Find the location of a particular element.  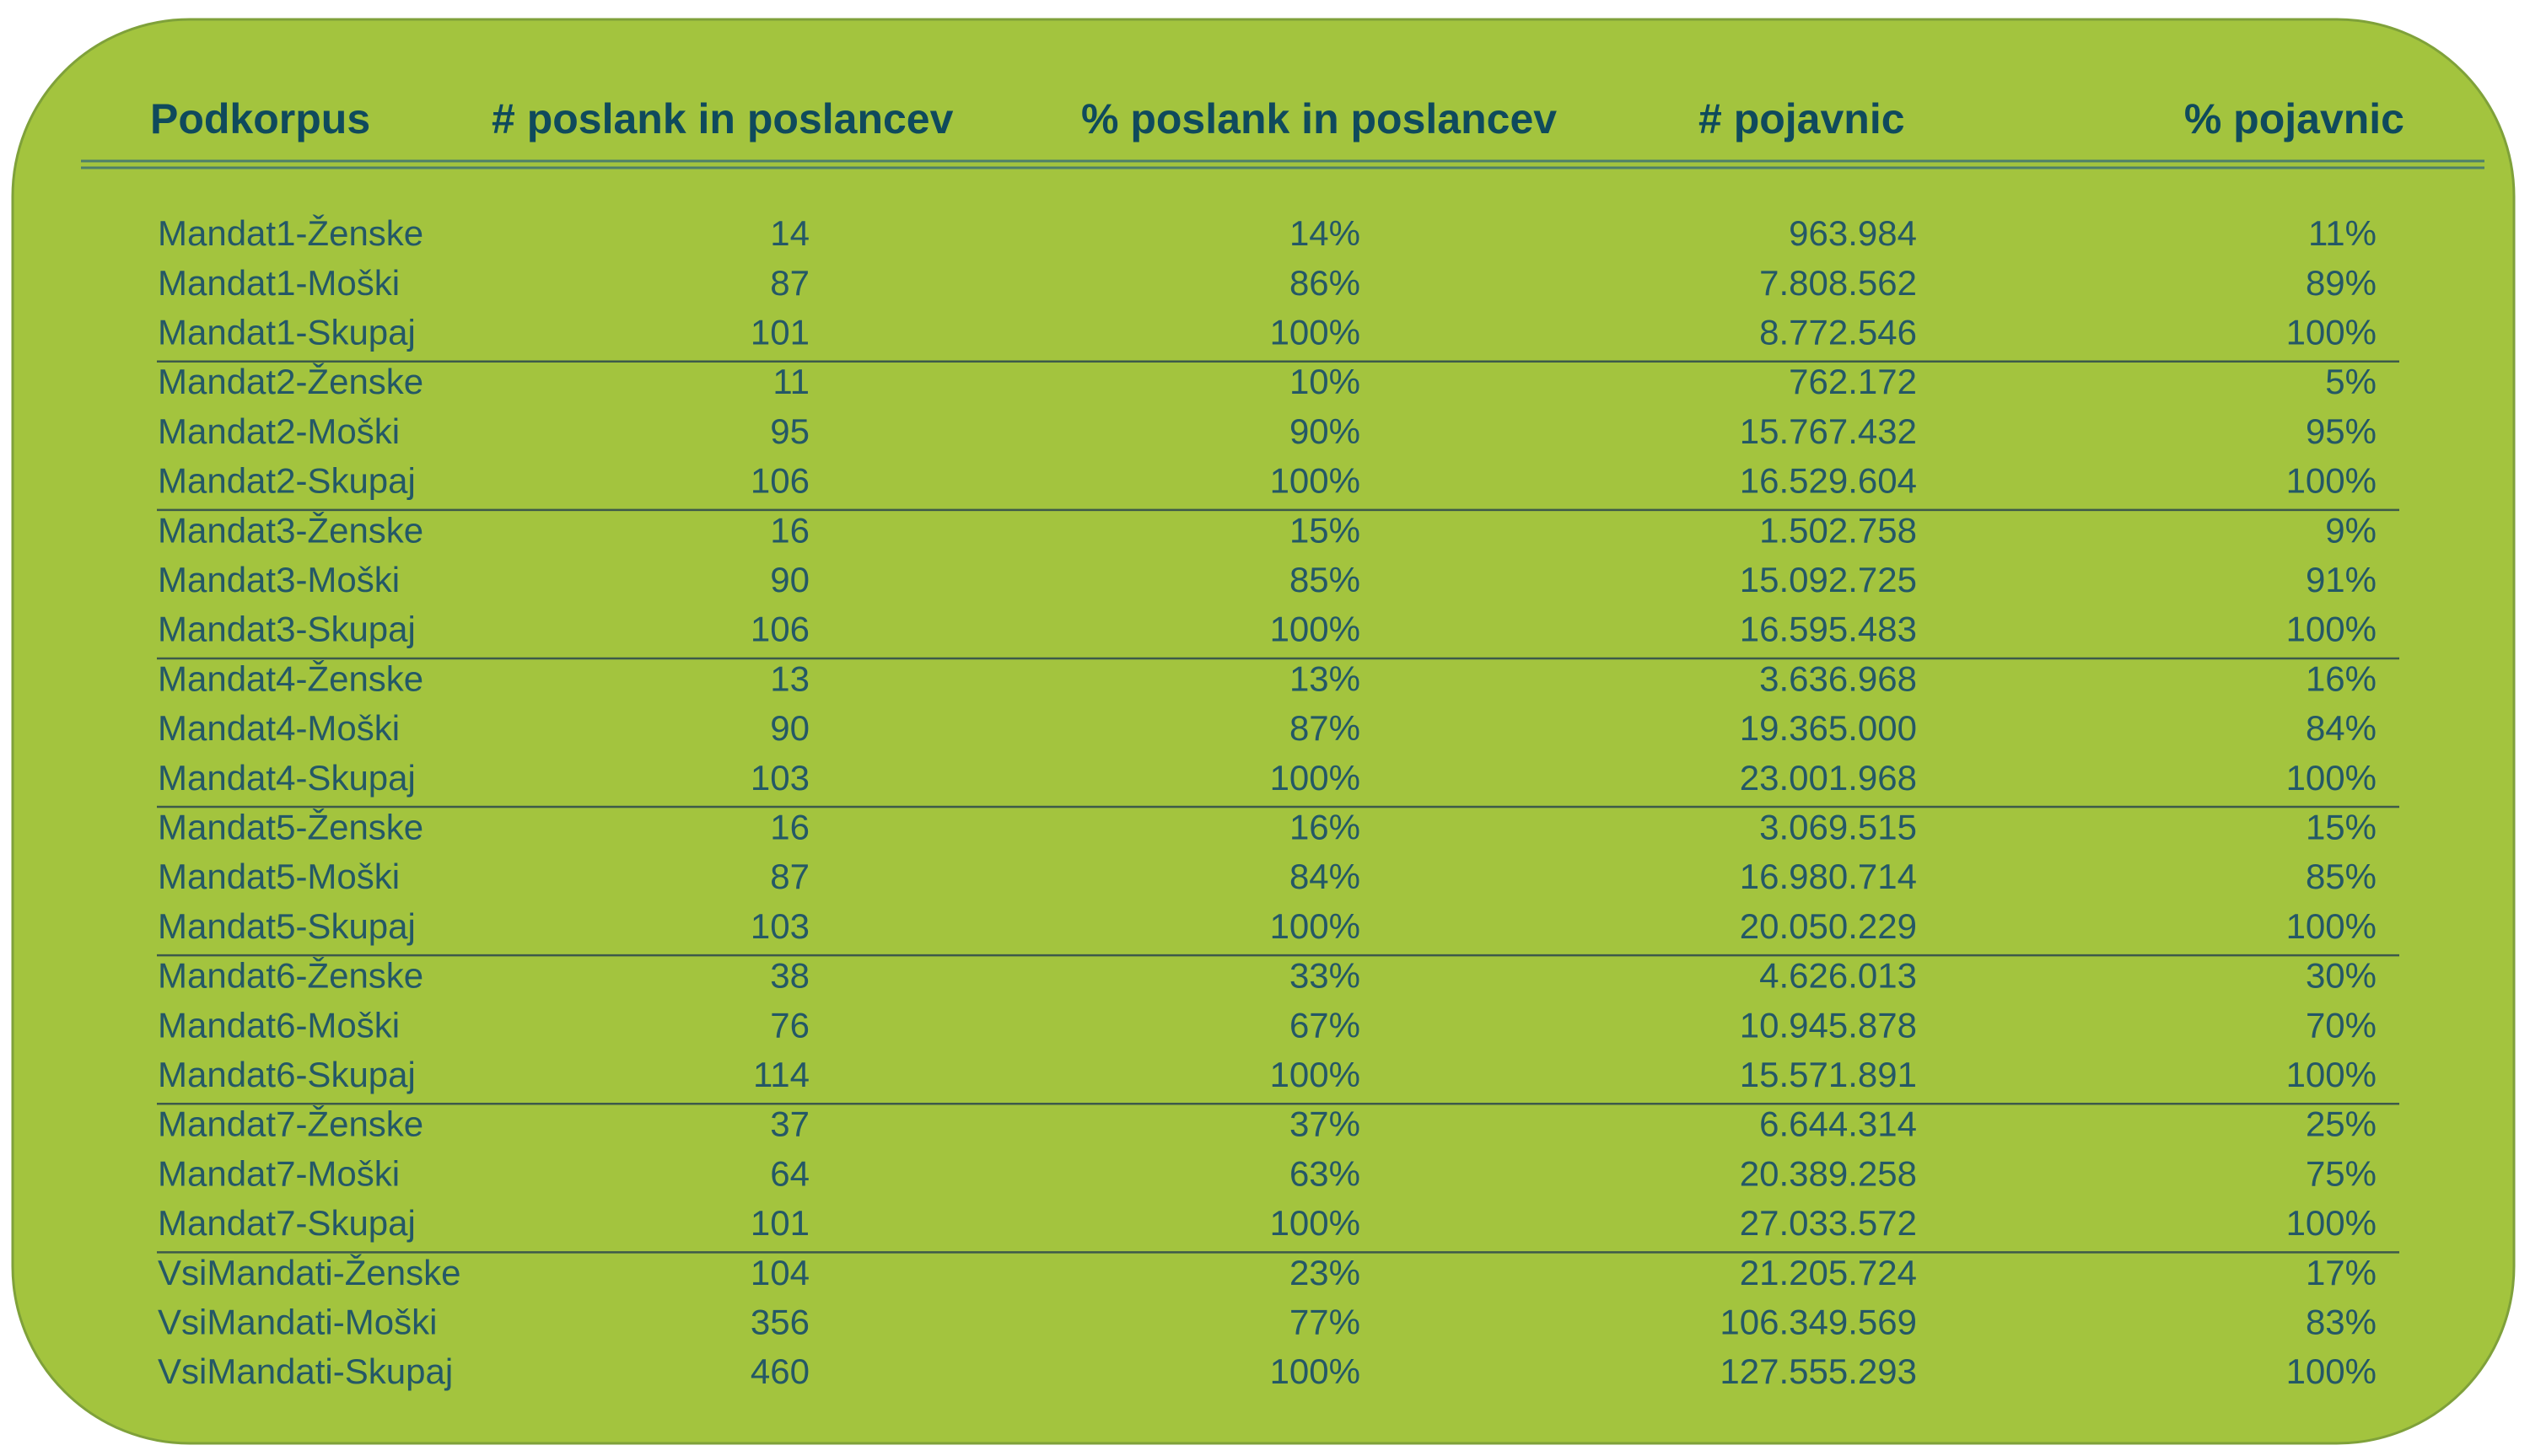

cell: 86% is located at coordinates (1324, 283).